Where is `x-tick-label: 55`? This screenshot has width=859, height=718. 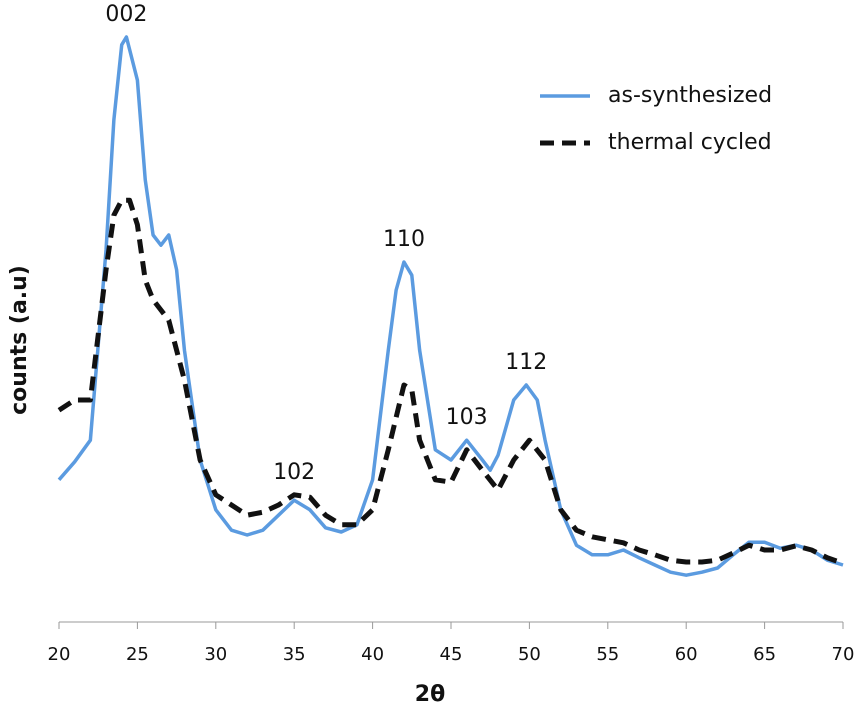
x-tick-label: 55 is located at coordinates (607, 654).